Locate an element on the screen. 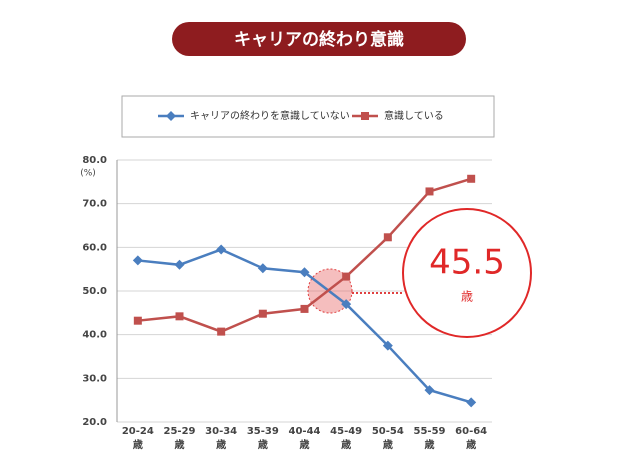  x-tick-label: 40-44 歳 is located at coordinates (304, 438).